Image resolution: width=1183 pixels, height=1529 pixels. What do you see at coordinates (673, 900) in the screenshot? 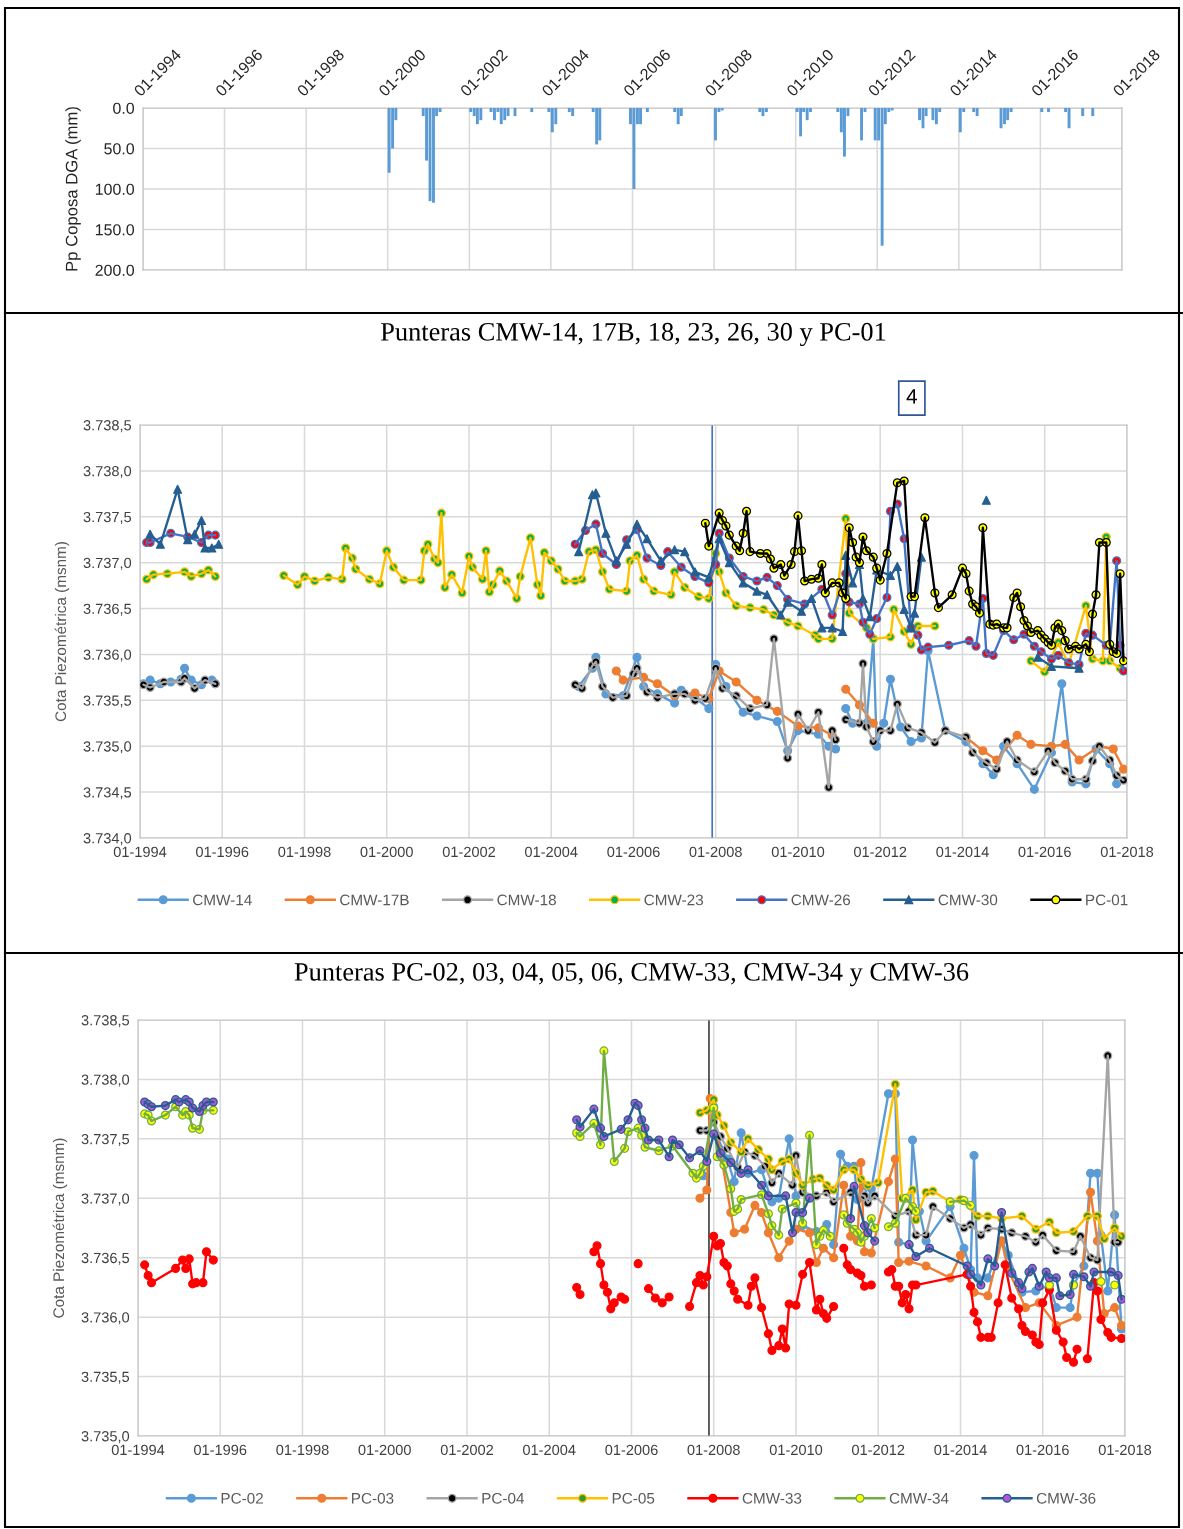
I see `legend-label: CMW-23` at bounding box center [673, 900].